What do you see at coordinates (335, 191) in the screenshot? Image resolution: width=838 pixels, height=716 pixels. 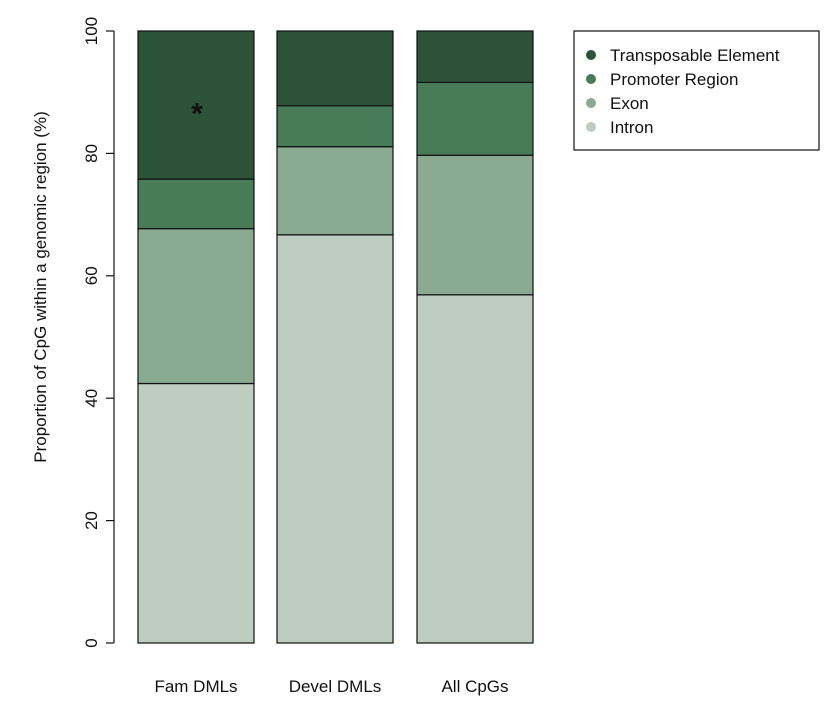 I see `bar-devel-dmls-exon` at bounding box center [335, 191].